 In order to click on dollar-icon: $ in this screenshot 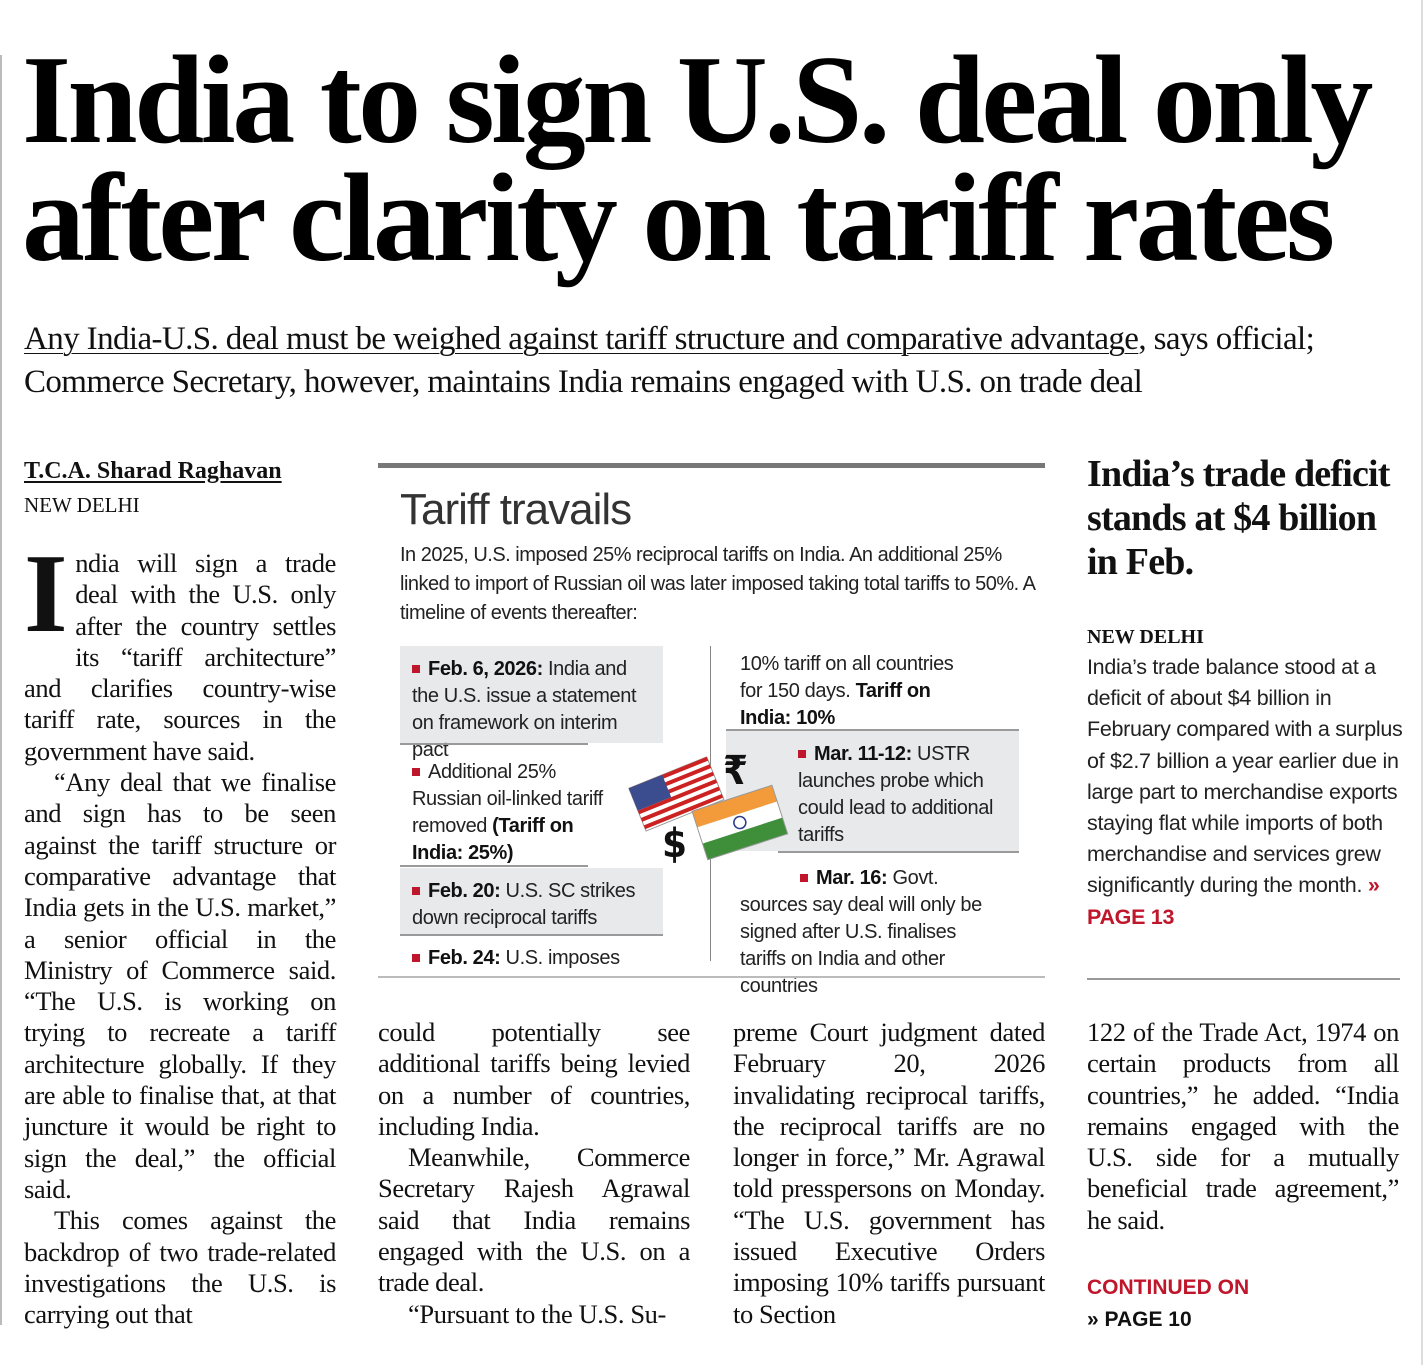, I will do `click(675, 844)`.